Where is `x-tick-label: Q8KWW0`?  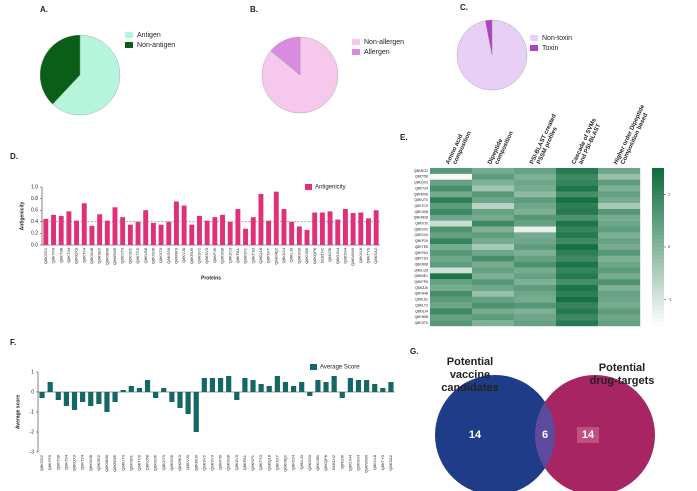
x-tick-label: Q8KWW0 is located at coordinates (352, 256).